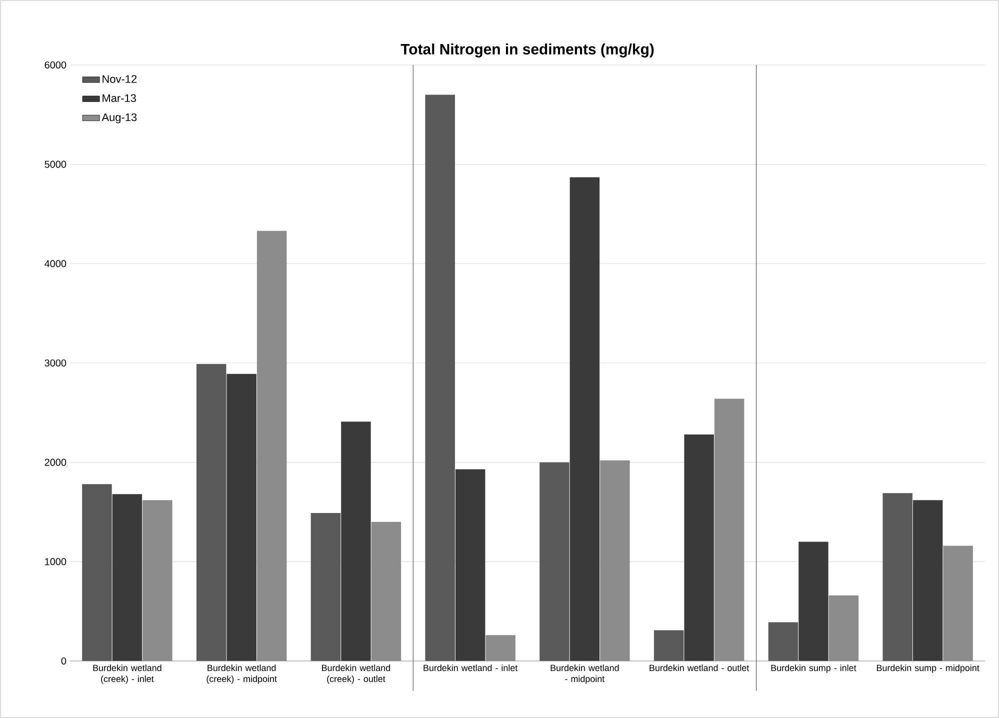 This screenshot has width=999, height=718. What do you see at coordinates (813, 668) in the screenshot?
I see `x-tick-label: Burdekin sump - inlet` at bounding box center [813, 668].